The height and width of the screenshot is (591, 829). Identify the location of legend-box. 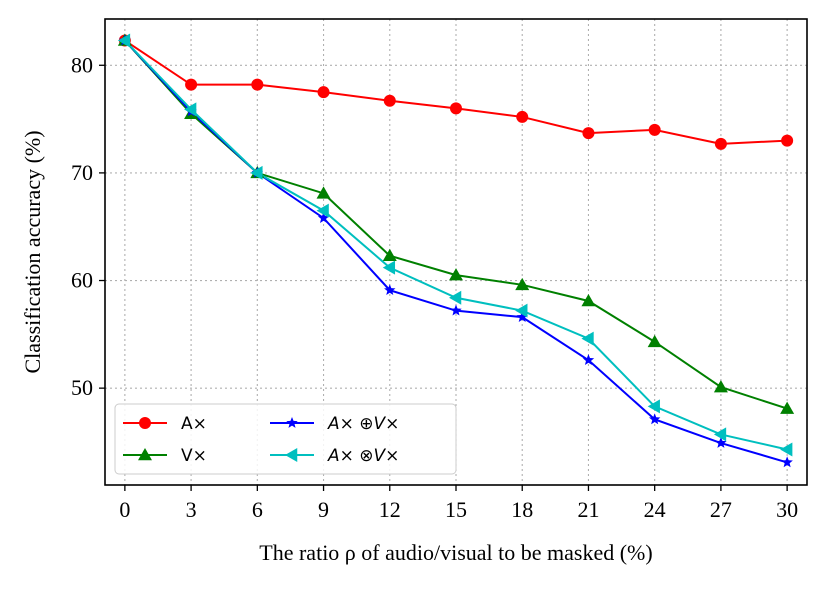
(285, 439).